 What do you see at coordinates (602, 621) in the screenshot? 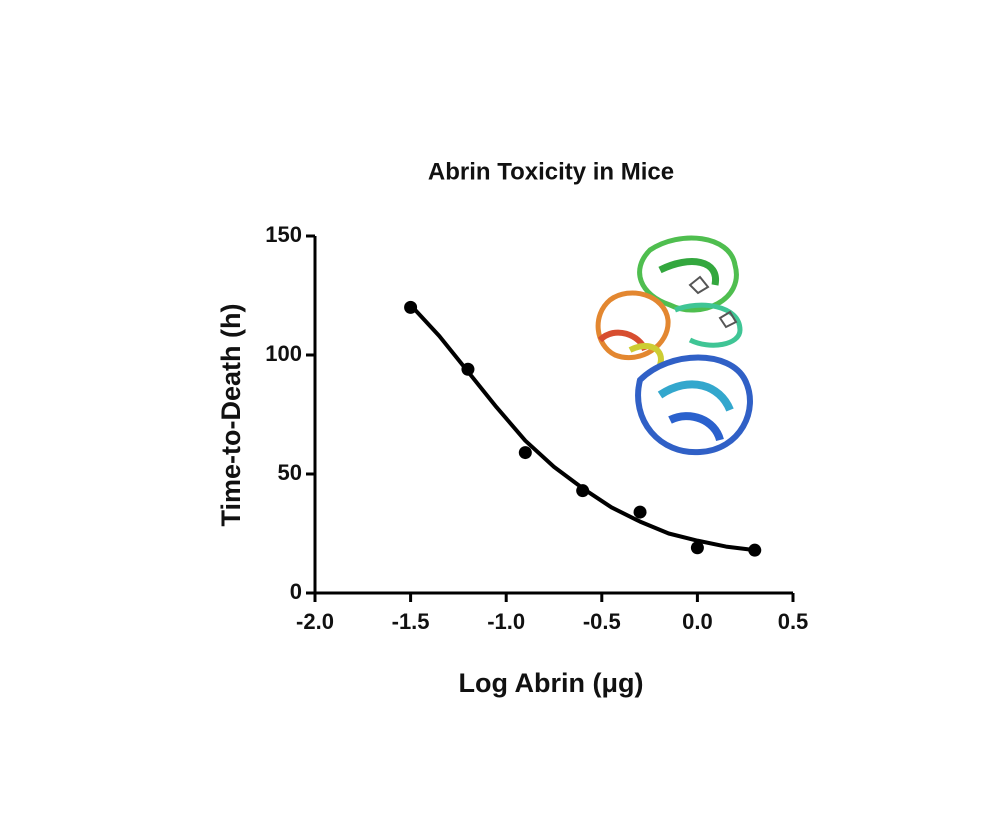
I see `x-tick-label: -0.5` at bounding box center [602, 621].